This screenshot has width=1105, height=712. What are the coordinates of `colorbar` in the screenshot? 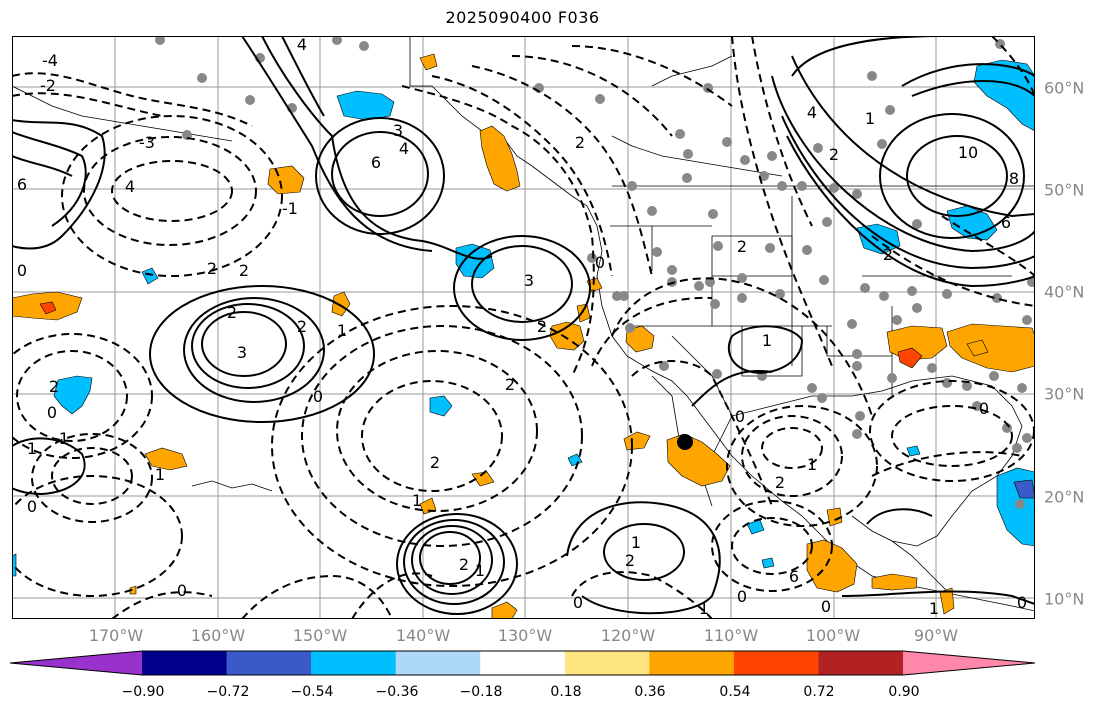 It's located at (523, 663).